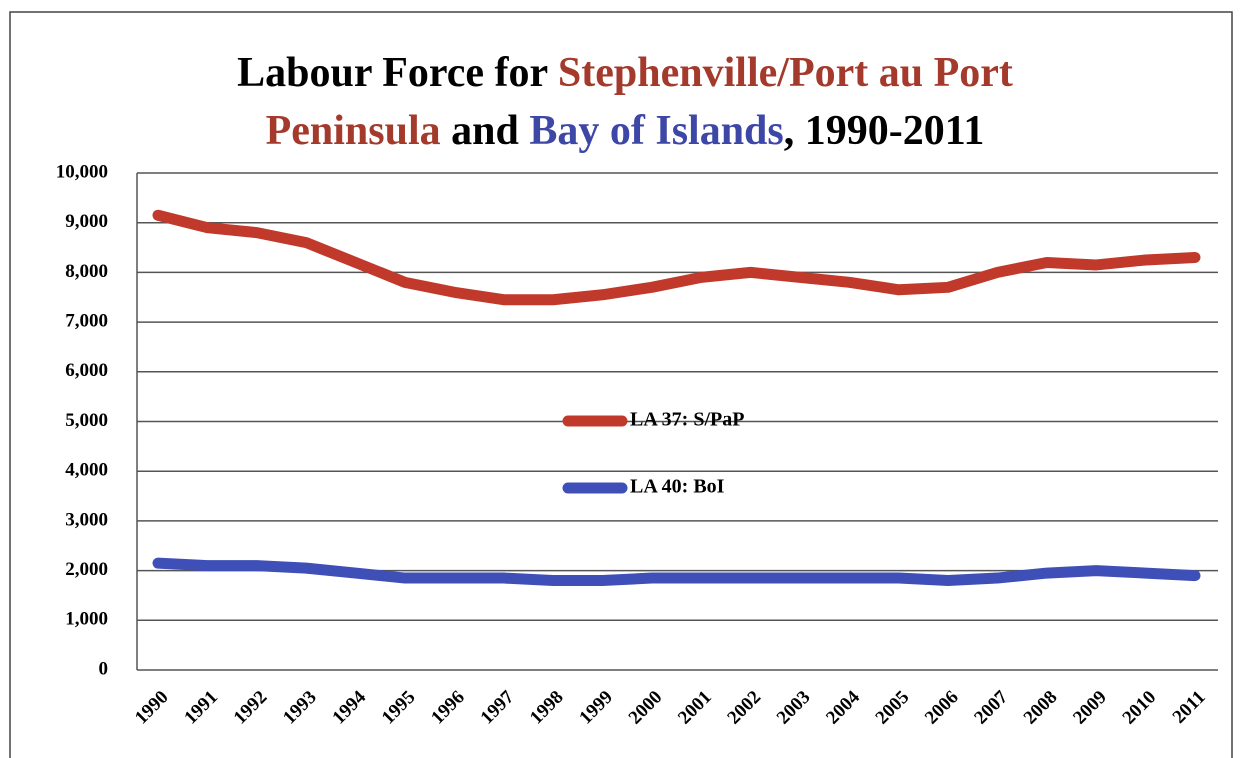 The image size is (1241, 758). What do you see at coordinates (399, 708) in the screenshot?
I see `x-tick-label: 1995` at bounding box center [399, 708].